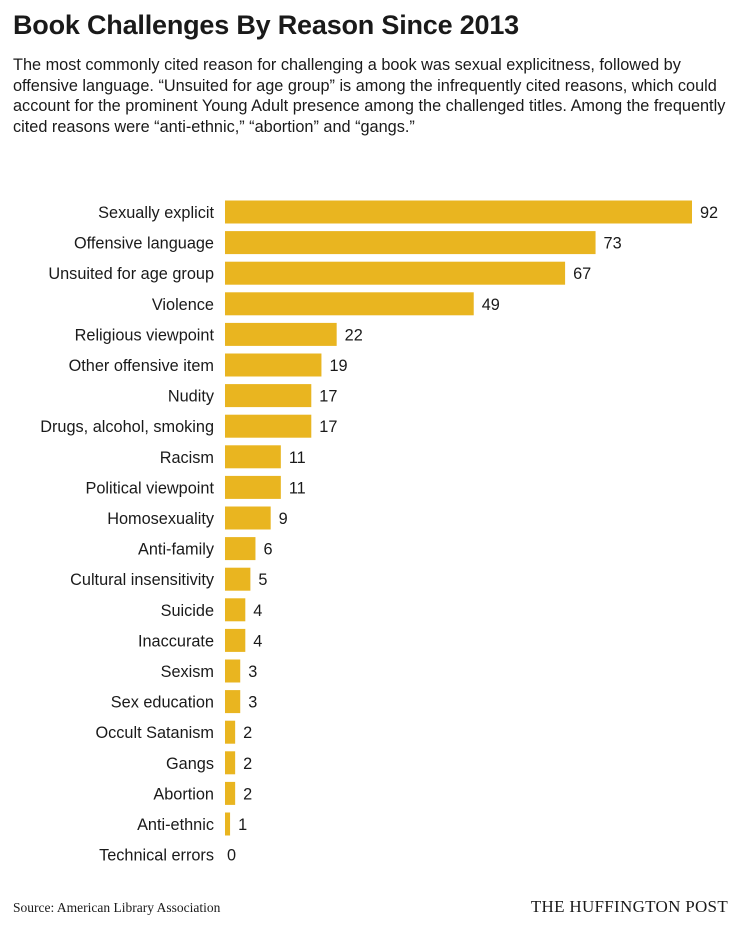 The width and height of the screenshot is (740, 932). I want to click on category-label: Nudity, so click(191, 397).